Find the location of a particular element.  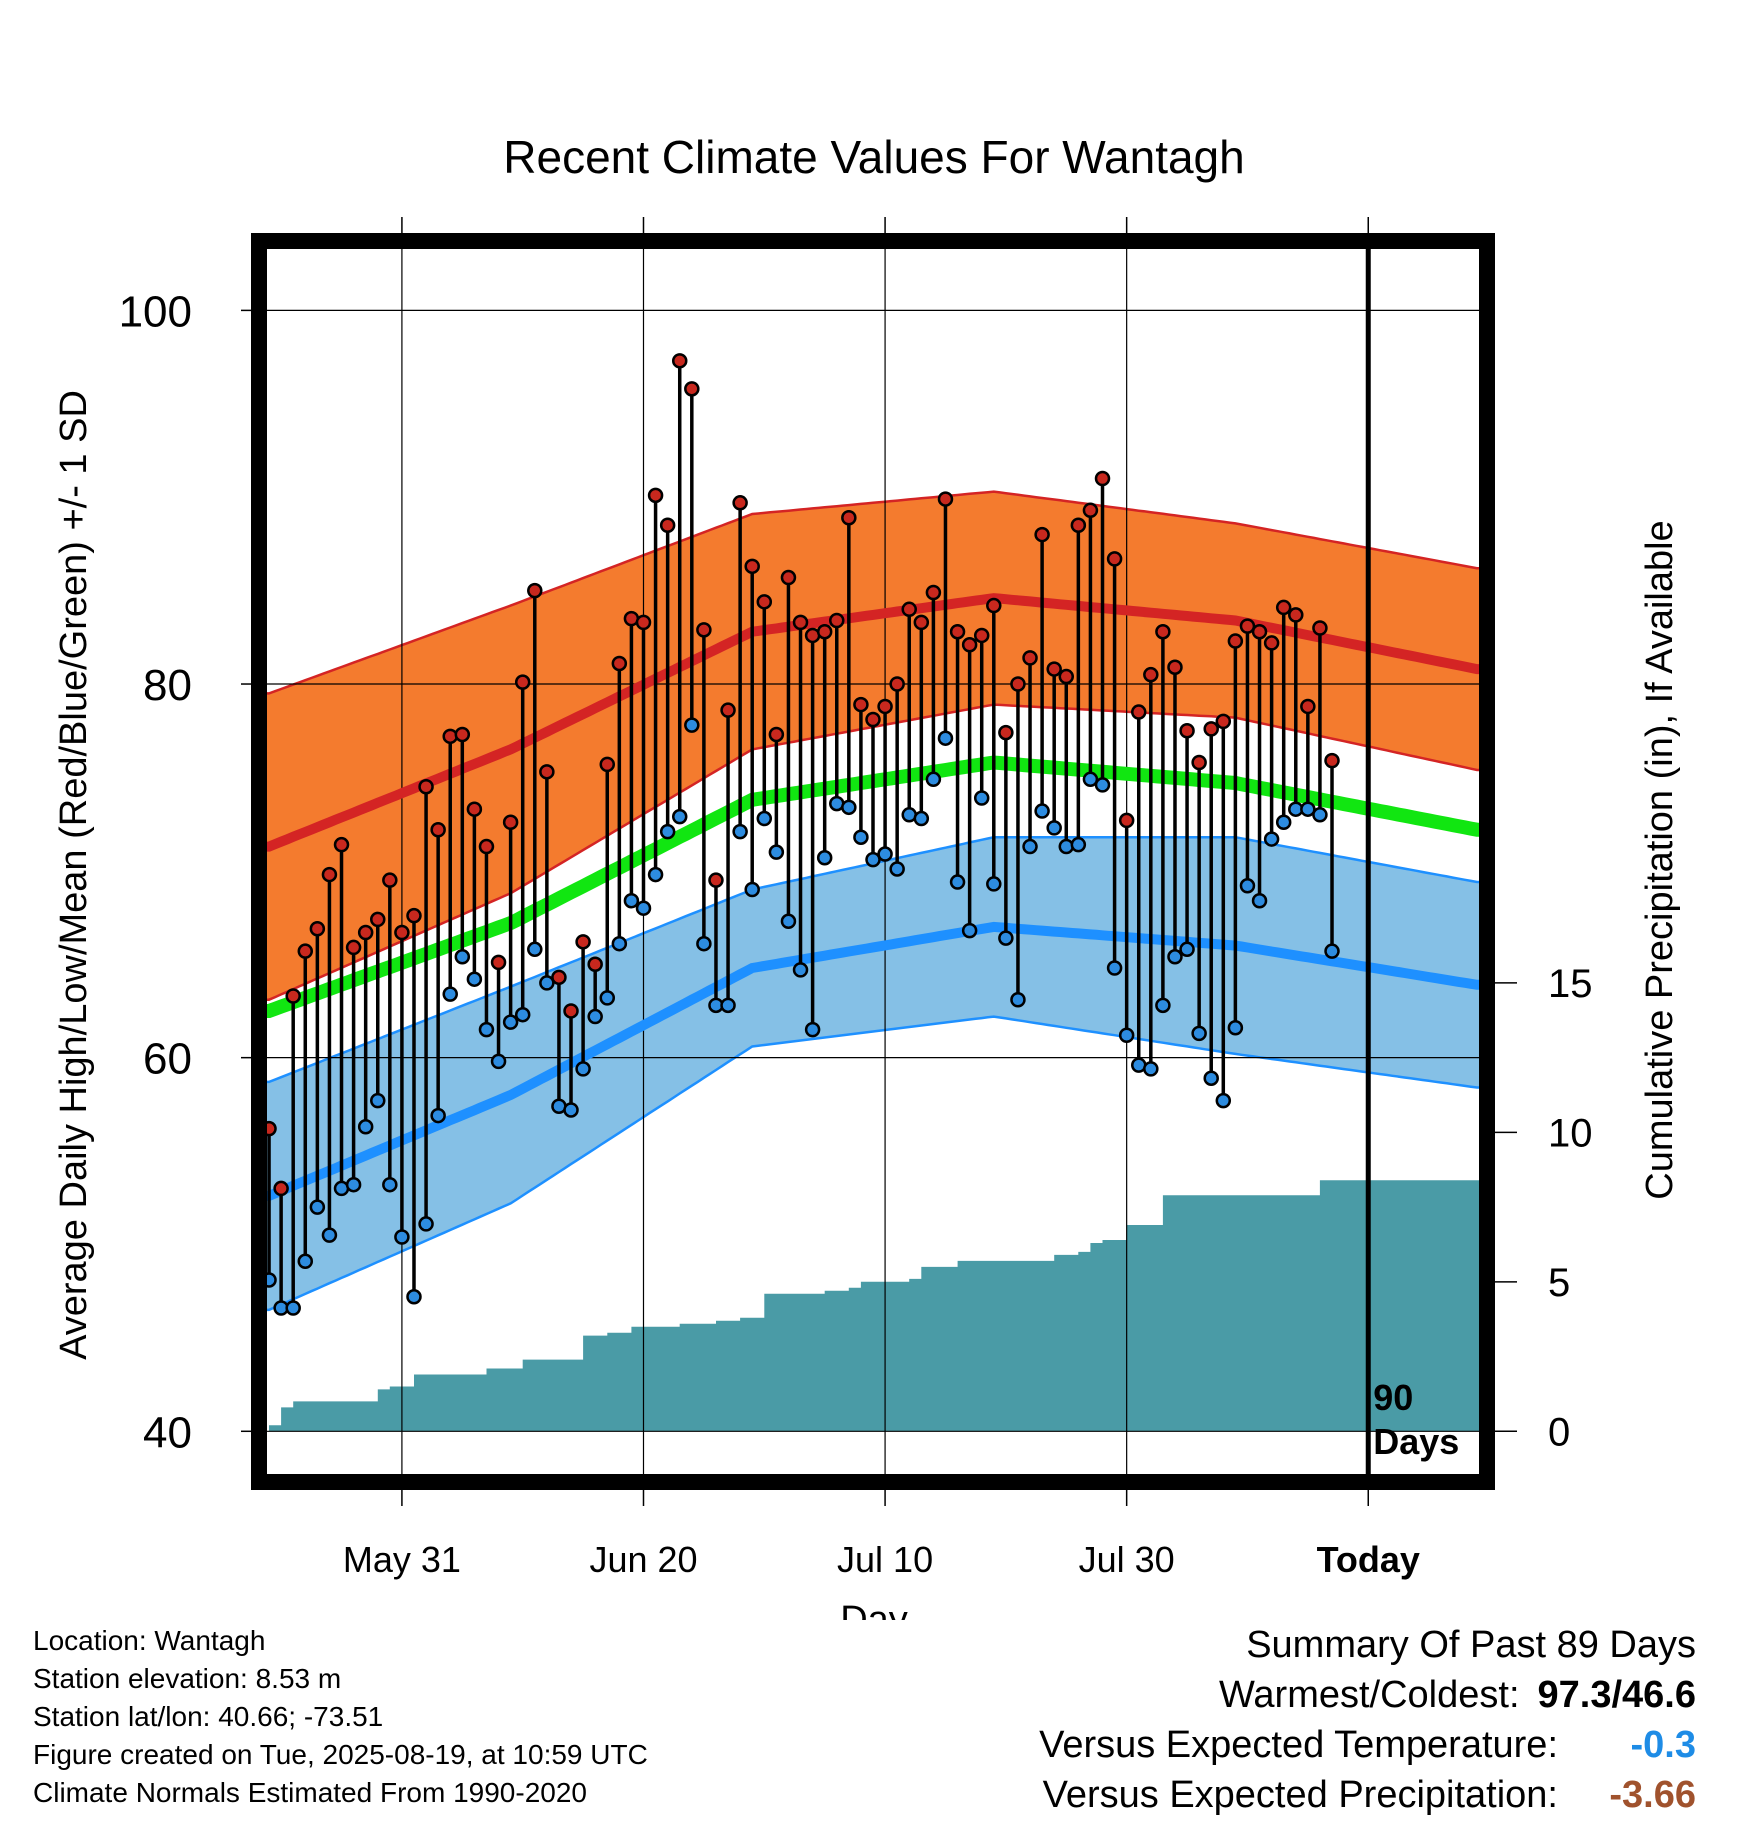

y2-tick-label: 15 is located at coordinates (1570, 984).